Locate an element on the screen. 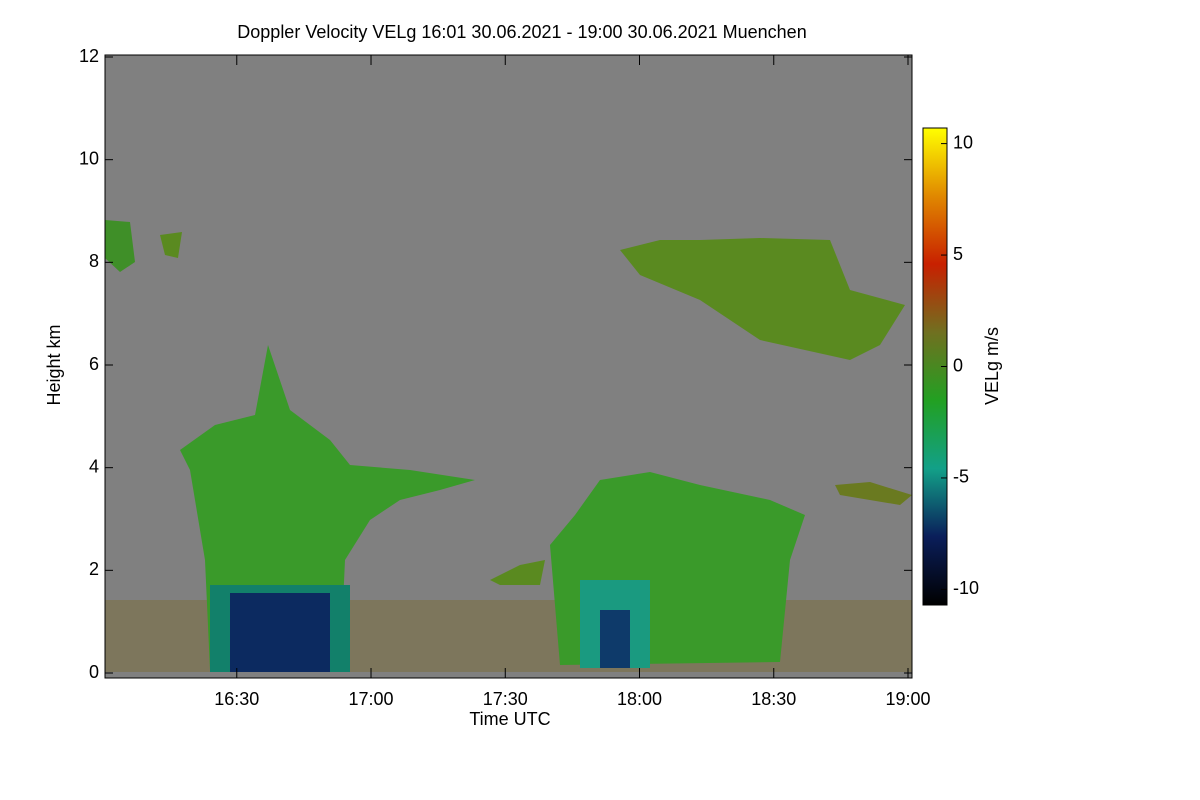 Image resolution: width=1200 pixels, height=800 pixels. y-tick-label: 12 is located at coordinates (89, 56).